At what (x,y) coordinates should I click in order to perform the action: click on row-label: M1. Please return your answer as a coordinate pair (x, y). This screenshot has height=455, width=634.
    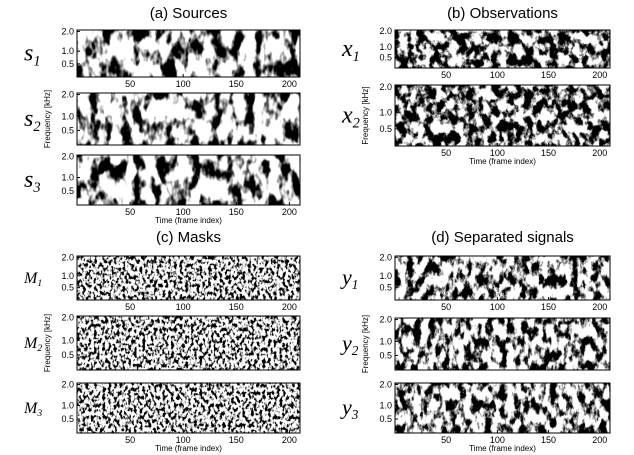
    Looking at the image, I should click on (32, 279).